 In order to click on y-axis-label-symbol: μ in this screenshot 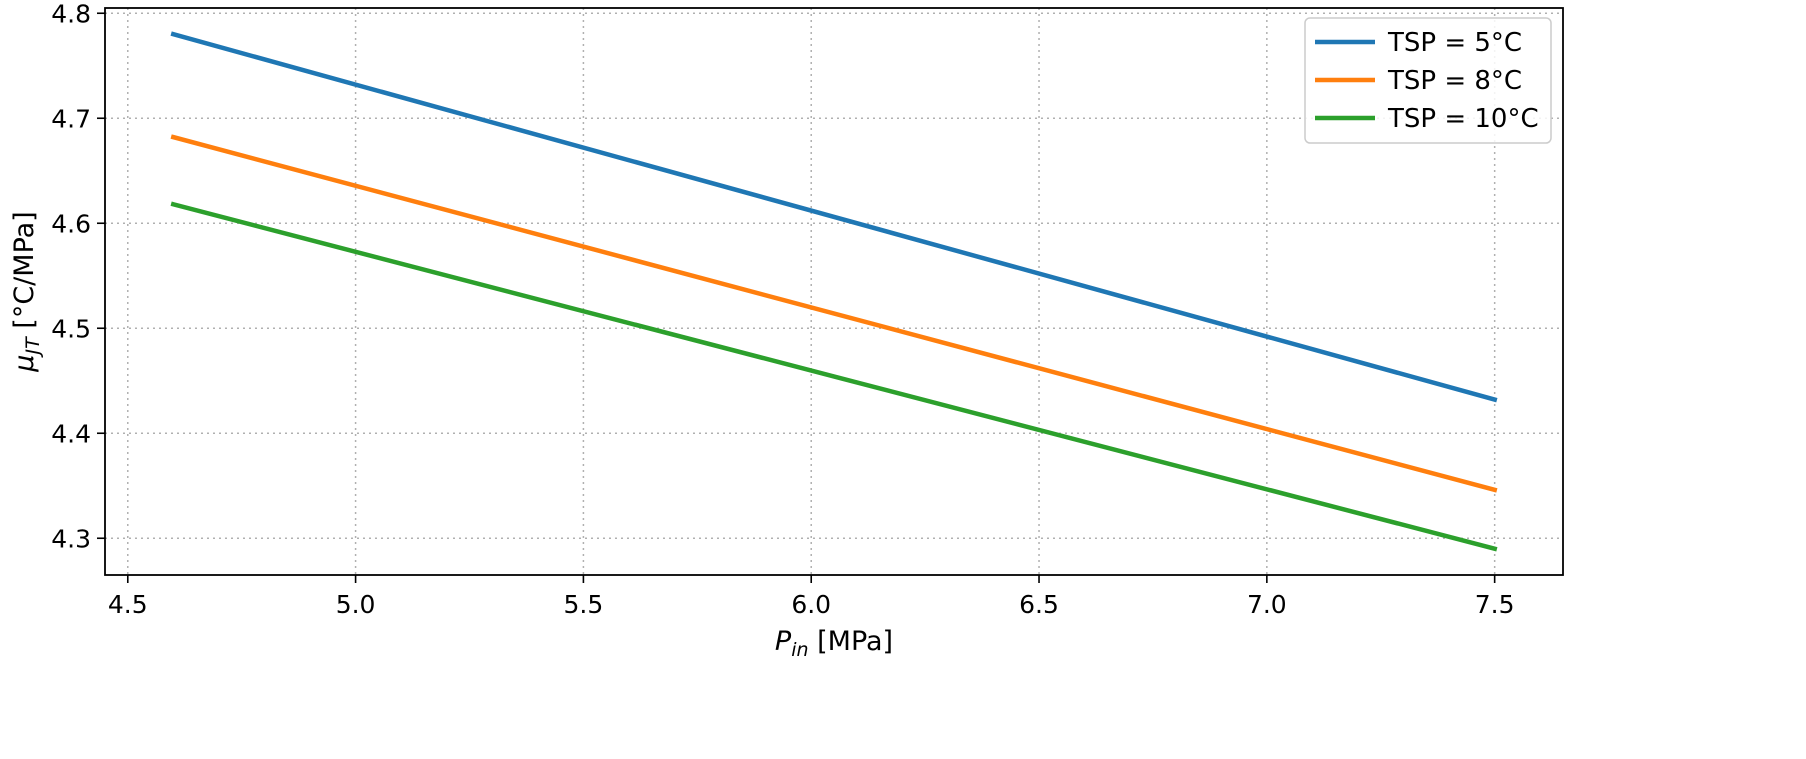, I will do `click(24, 364)`.